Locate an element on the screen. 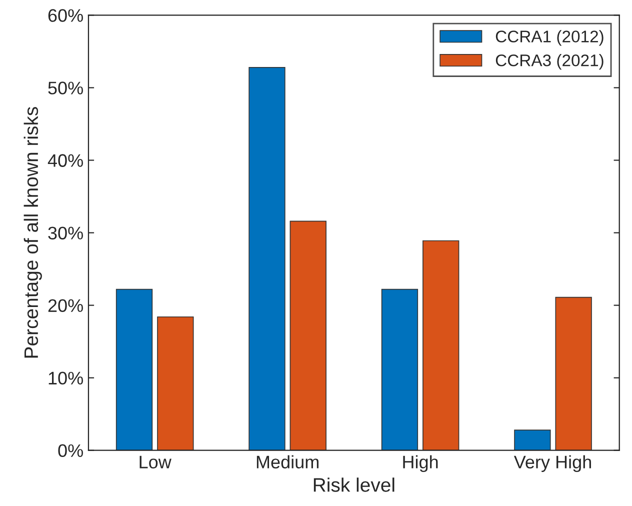 Image resolution: width=632 pixels, height=506 pixels. x-tick-label: High is located at coordinates (420, 463).